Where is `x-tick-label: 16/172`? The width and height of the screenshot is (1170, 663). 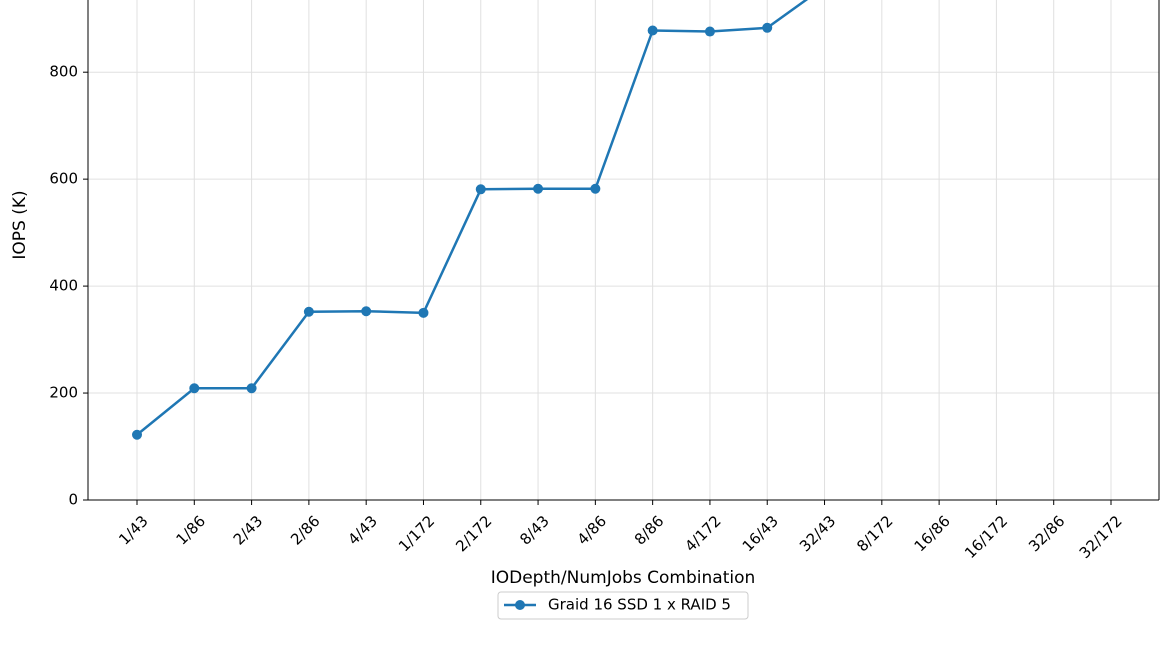 x-tick-label: 16/172 is located at coordinates (986, 537).